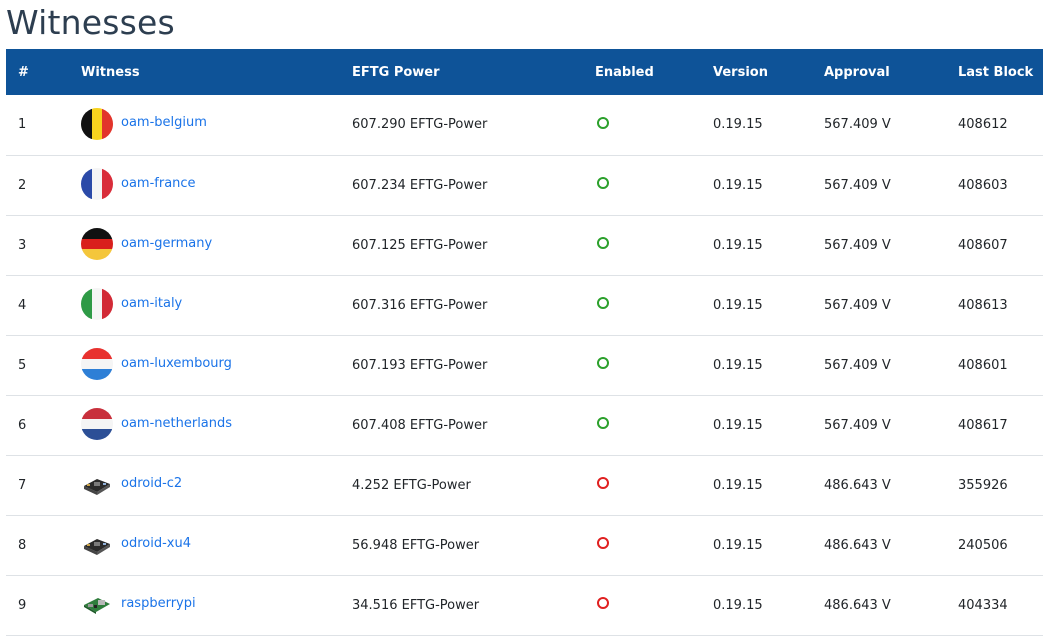 Image resolution: width=1043 pixels, height=636 pixels. I want to click on flag-luxembourg-icon, so click(97, 364).